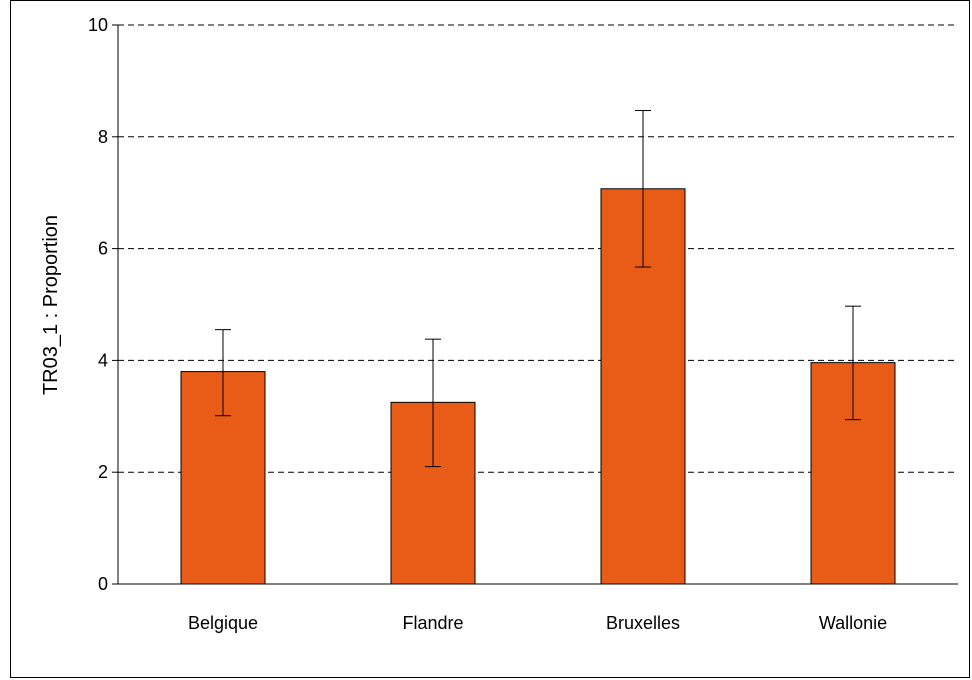 This screenshot has height=680, width=972. I want to click on y-tick-label: 6, so click(103, 249).